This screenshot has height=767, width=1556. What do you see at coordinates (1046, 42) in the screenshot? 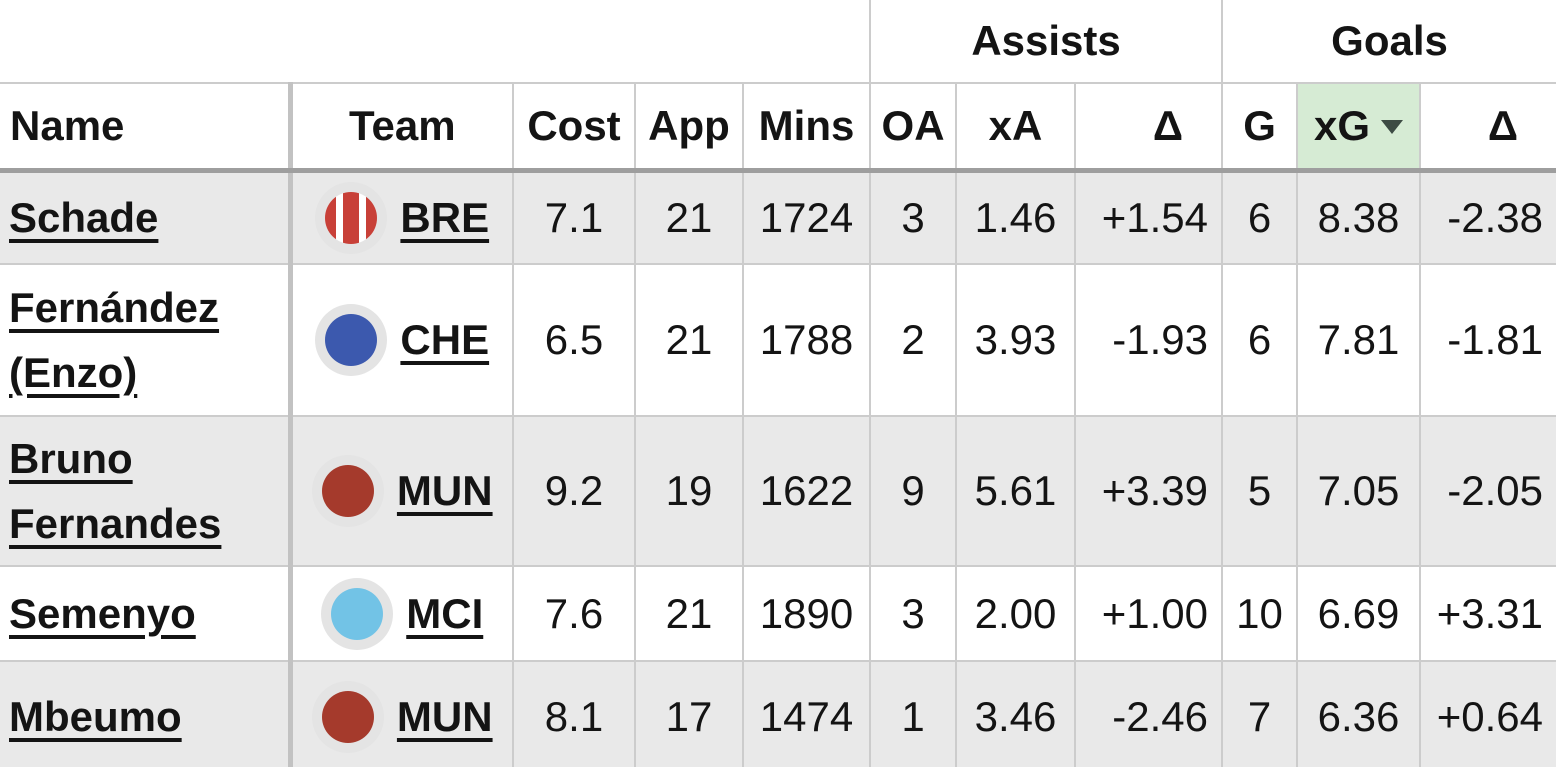
I see `group-header-assists: Assists` at bounding box center [1046, 42].